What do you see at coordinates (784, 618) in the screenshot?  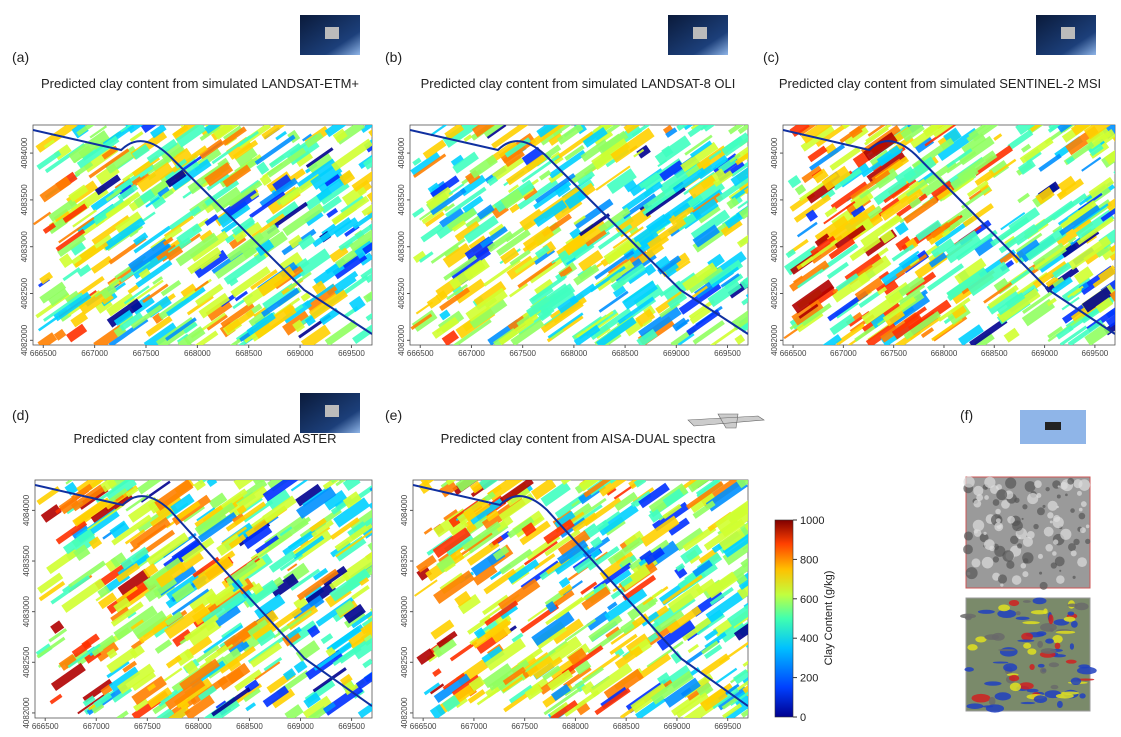 I see `colorbar` at bounding box center [784, 618].